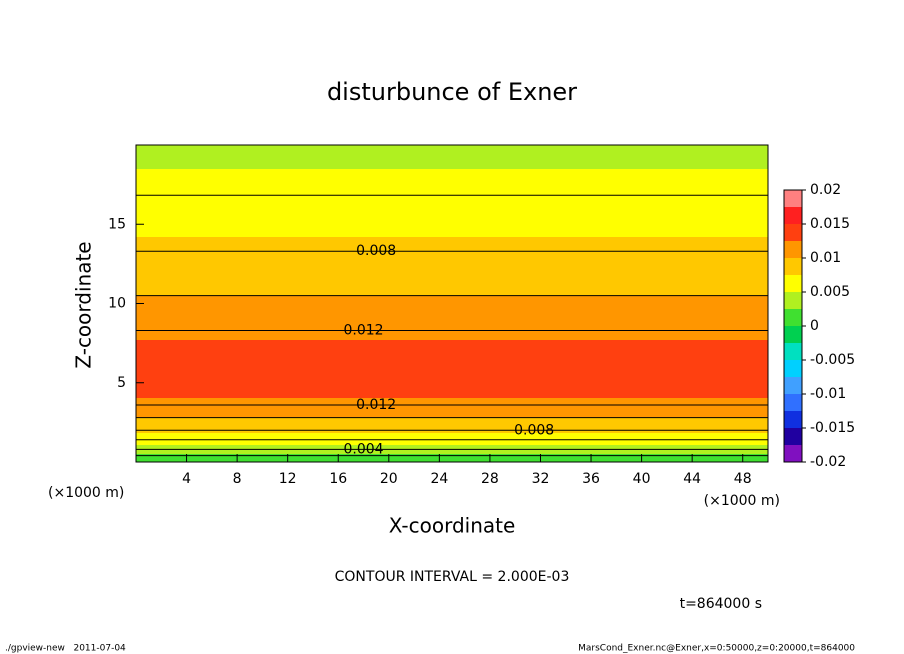  Describe the element at coordinates (186, 479) in the screenshot. I see `x-tick-label: 4` at that location.